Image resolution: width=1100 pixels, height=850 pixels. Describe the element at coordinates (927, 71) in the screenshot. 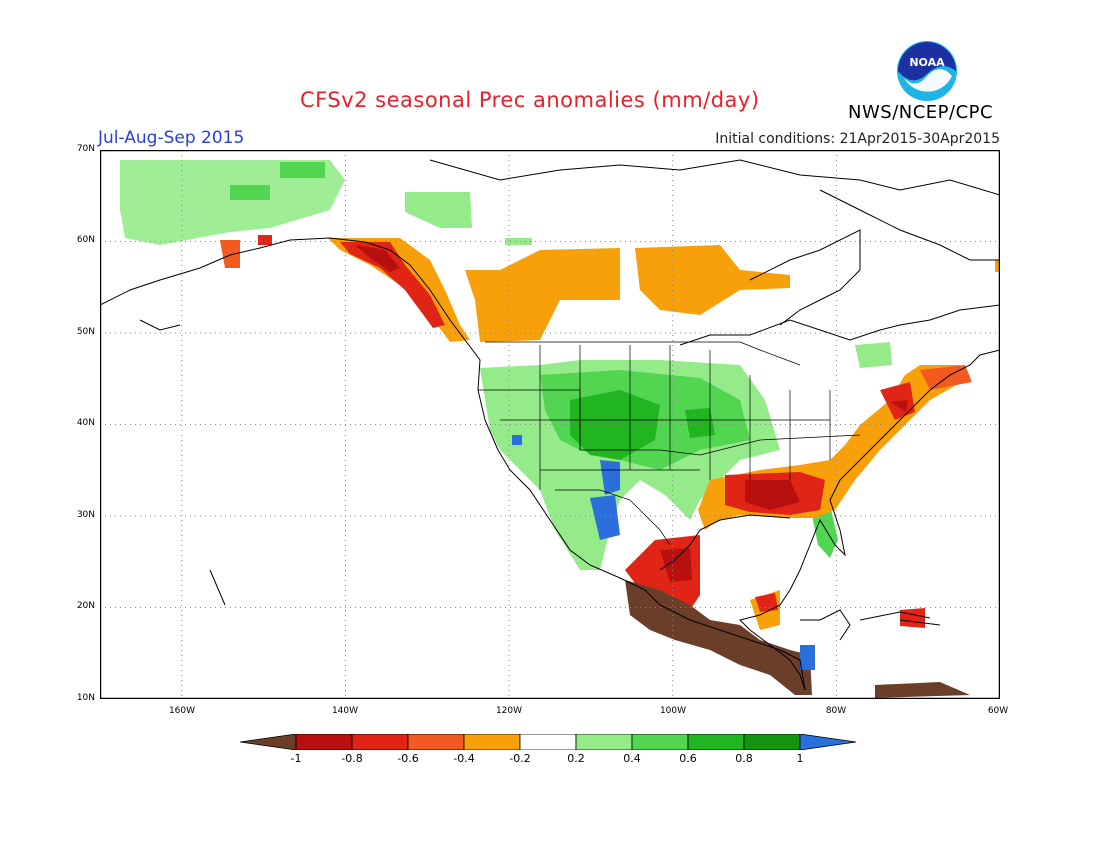

I see `noaa-logo-icon: NOAA` at that location.